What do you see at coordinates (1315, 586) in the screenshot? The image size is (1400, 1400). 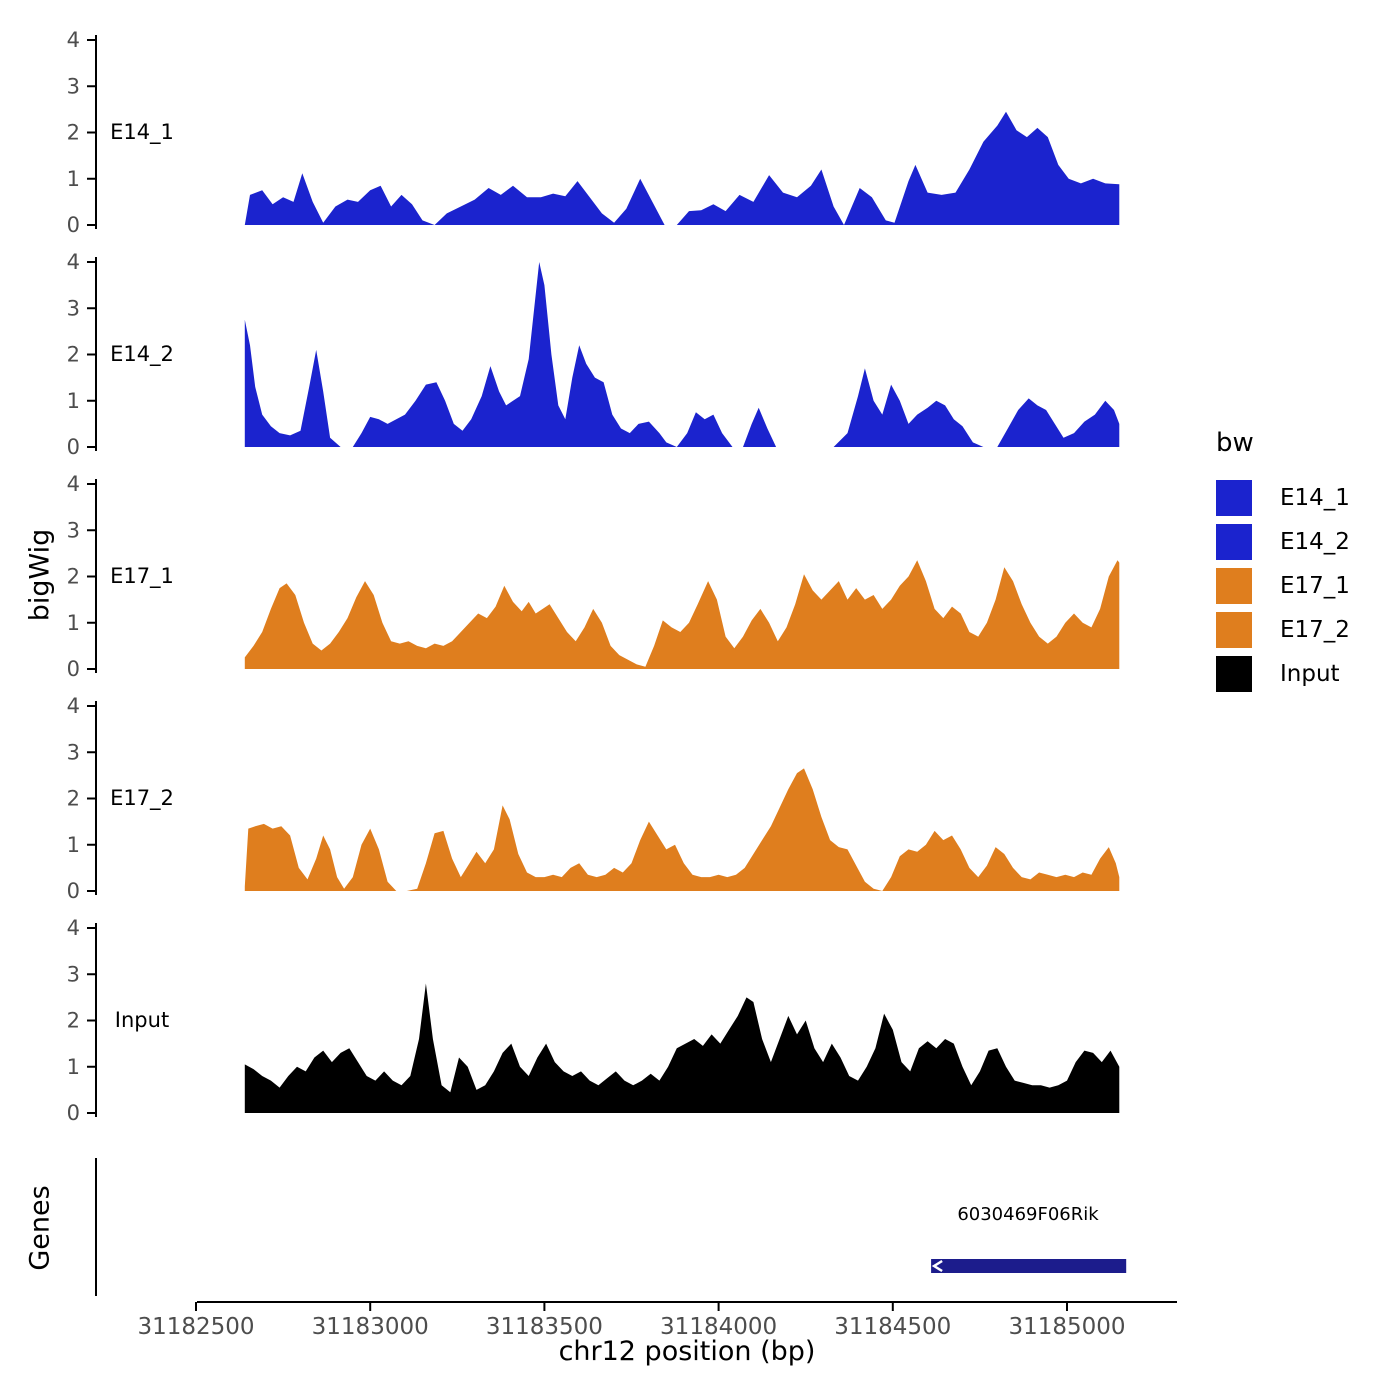 I see `legend-label-e17-1: E17_1` at bounding box center [1315, 586].